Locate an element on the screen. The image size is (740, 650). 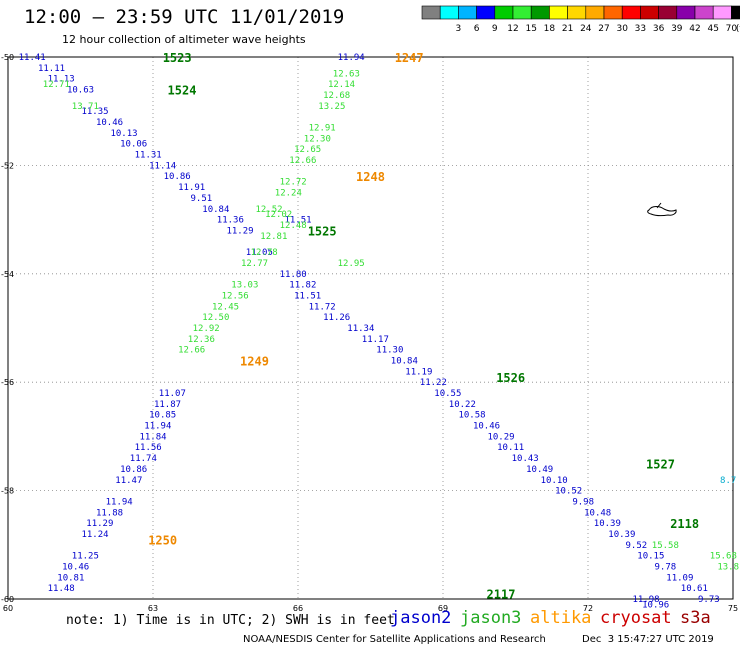
colorbar-unit: (ft) is located at coordinates (738, 29).